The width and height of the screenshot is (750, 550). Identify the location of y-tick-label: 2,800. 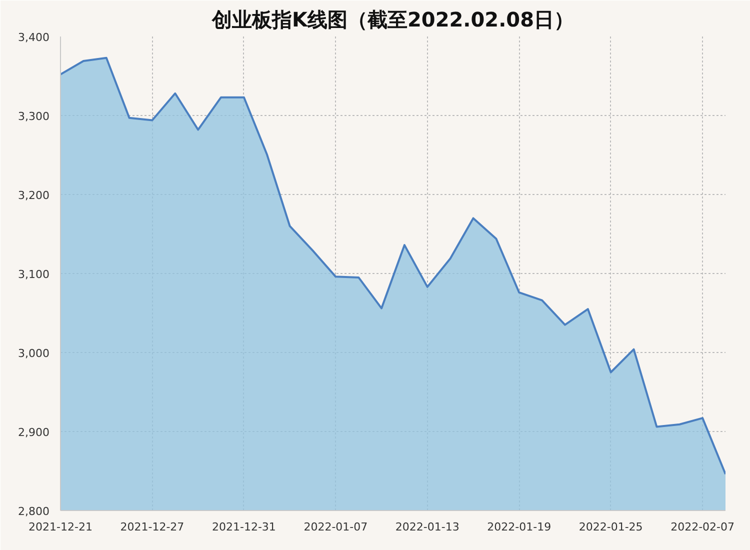
(34, 511).